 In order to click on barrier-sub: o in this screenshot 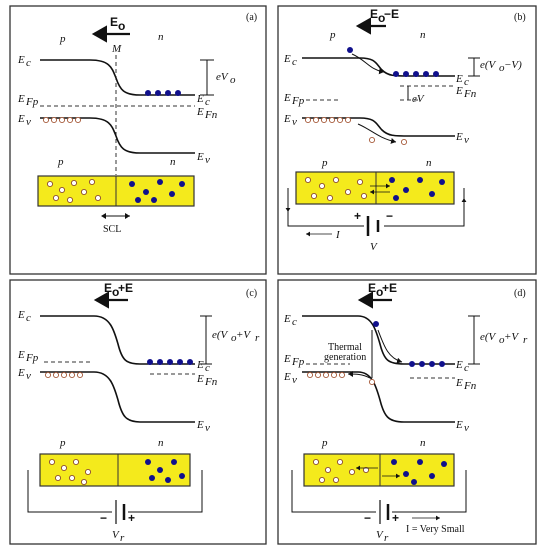, I will do `click(233, 80)`.